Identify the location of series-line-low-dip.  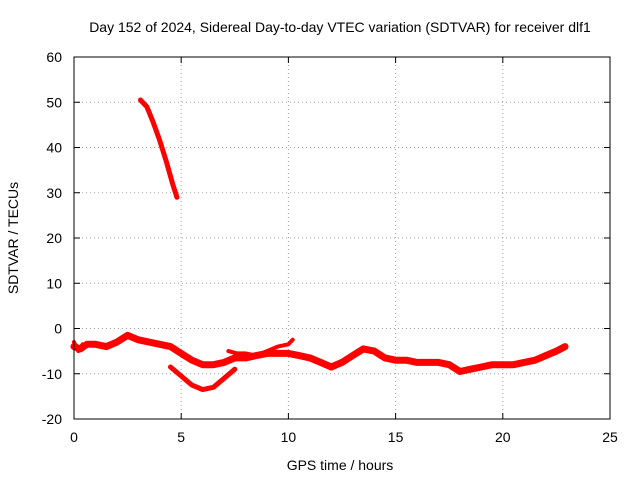
(203, 378).